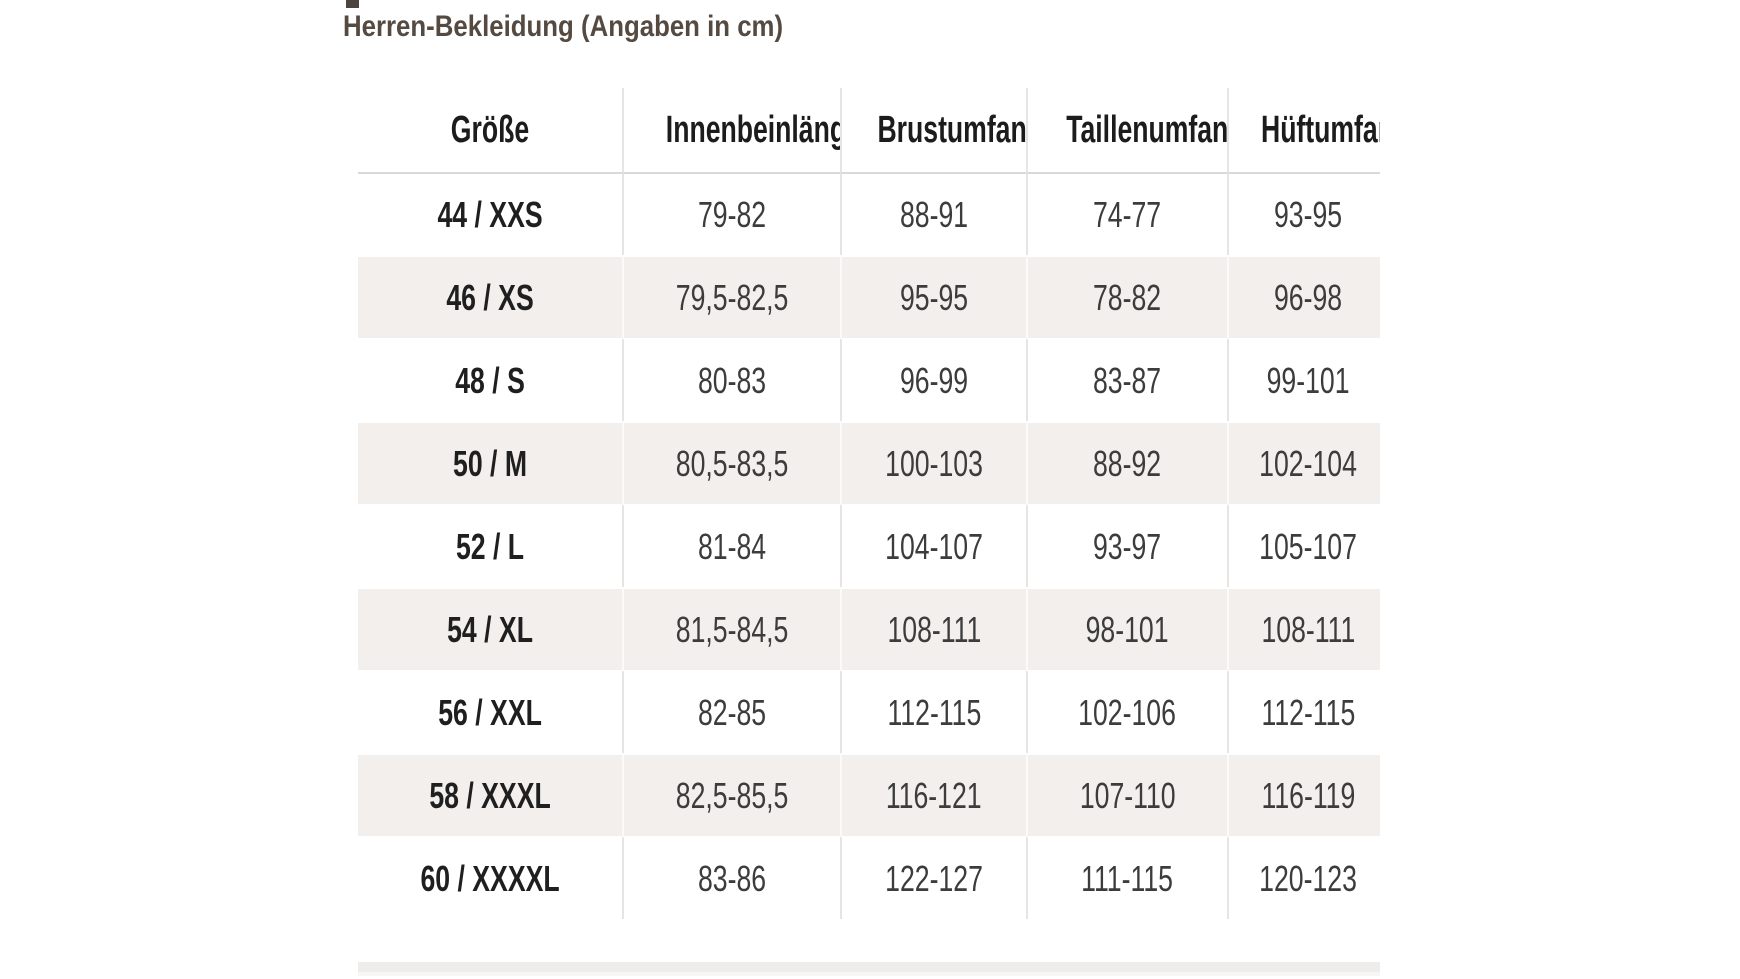 This screenshot has width=1740, height=979. Describe the element at coordinates (869, 967) in the screenshot. I see `next-section-clipped-row` at that location.